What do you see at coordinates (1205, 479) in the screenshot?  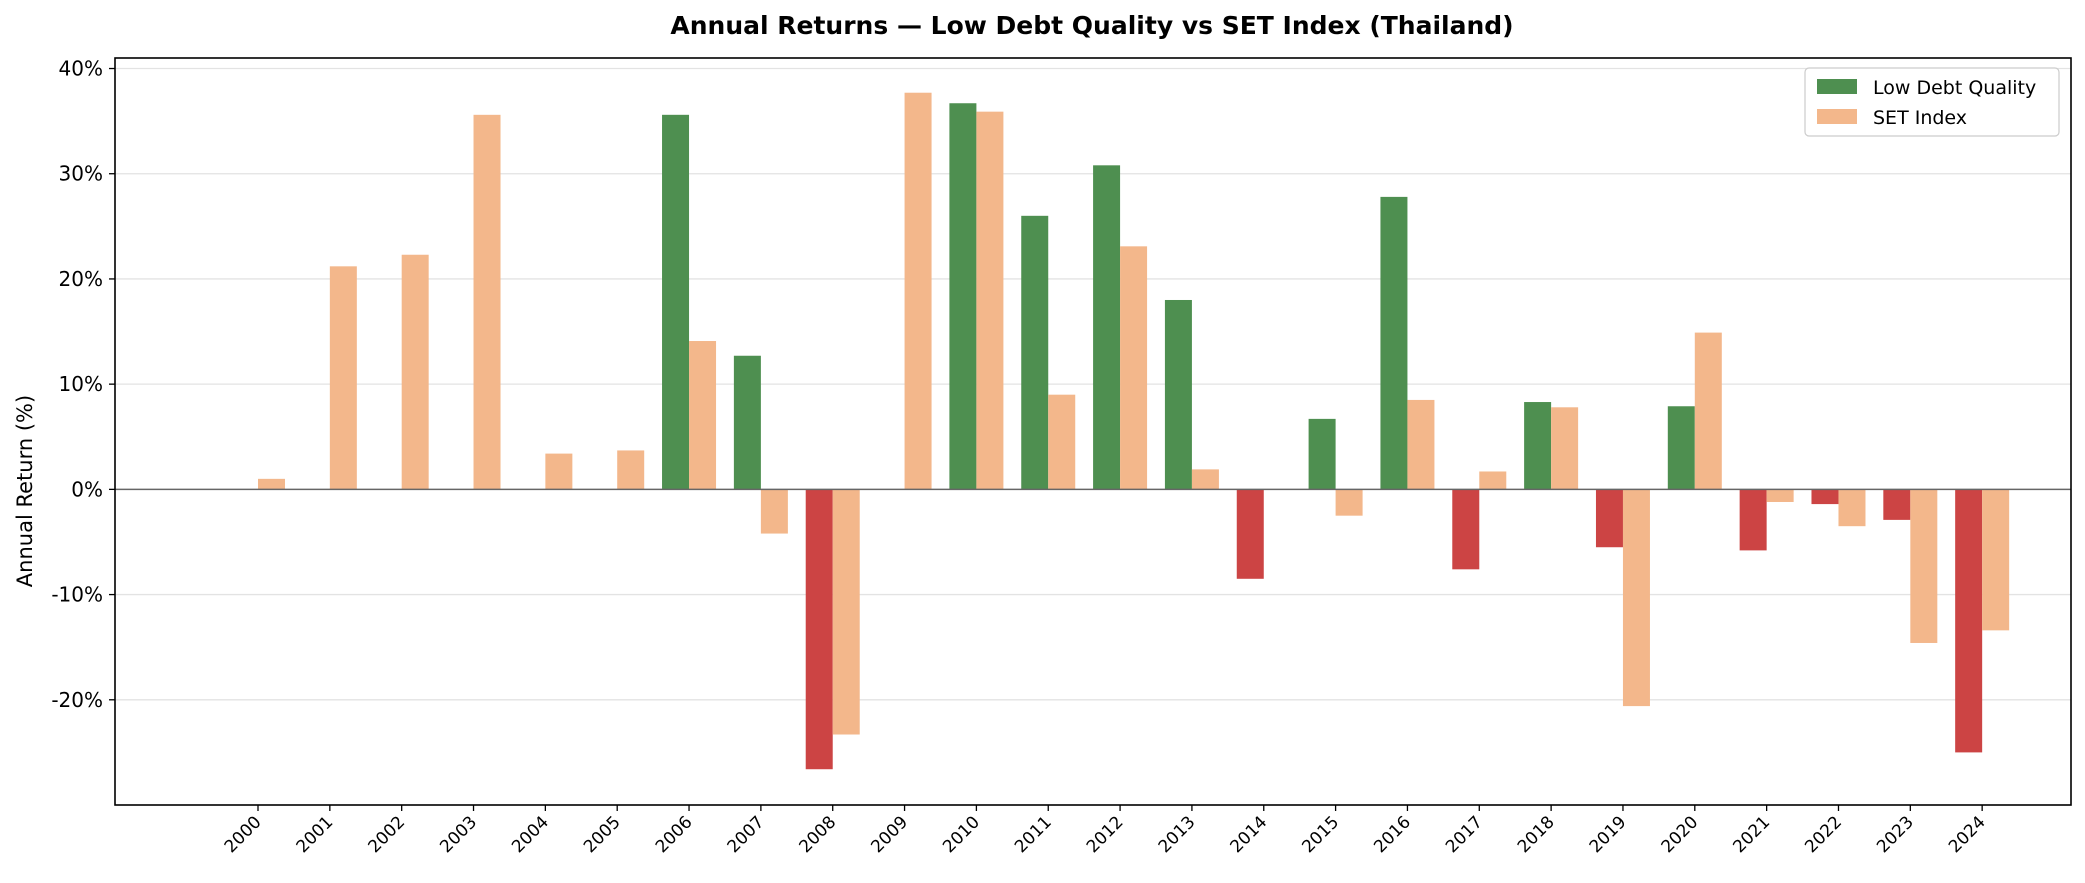 I see `bar-set-index-2013` at bounding box center [1205, 479].